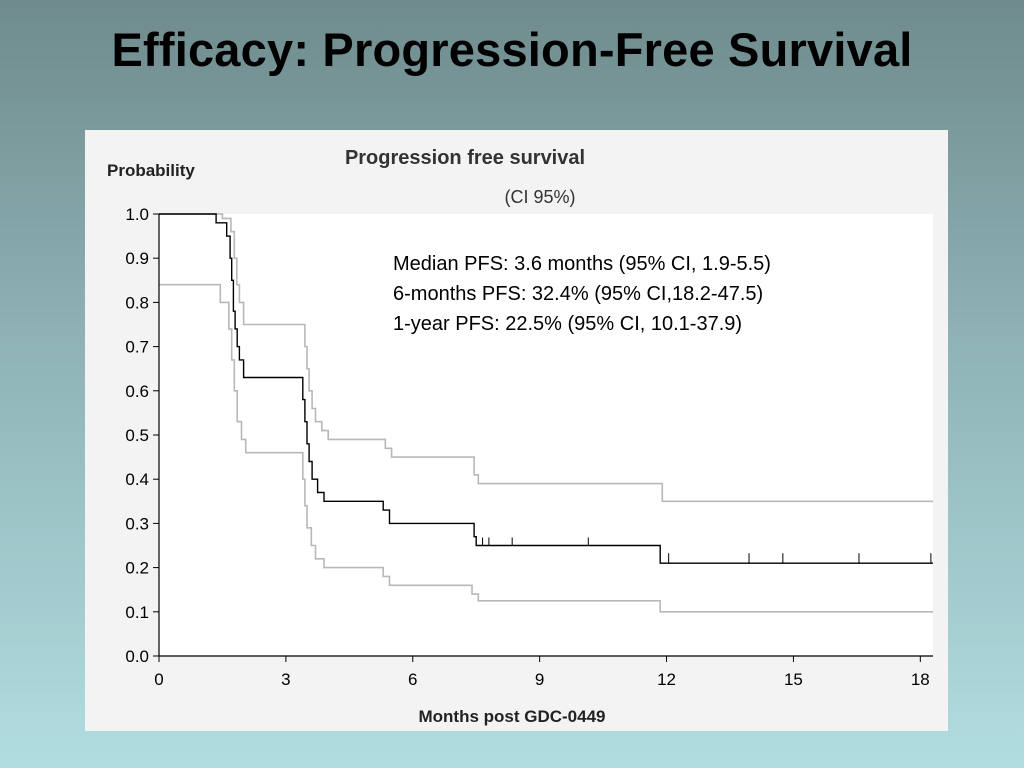  I want to click on y-tick-label-5: 0.5, so click(137, 435).